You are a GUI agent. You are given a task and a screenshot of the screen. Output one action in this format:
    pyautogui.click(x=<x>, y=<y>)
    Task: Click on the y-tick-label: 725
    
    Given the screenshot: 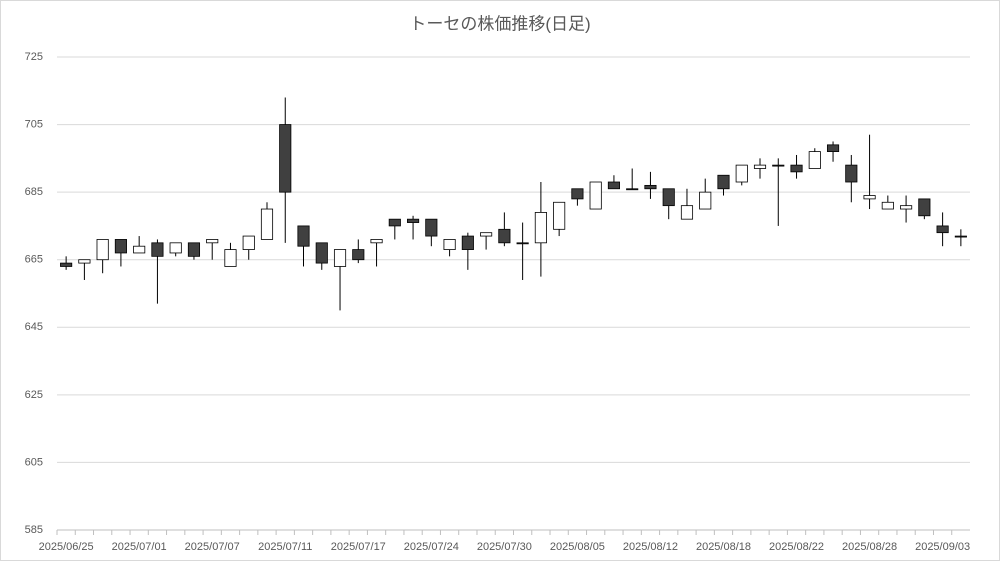 What is the action you would take?
    pyautogui.click(x=34, y=57)
    